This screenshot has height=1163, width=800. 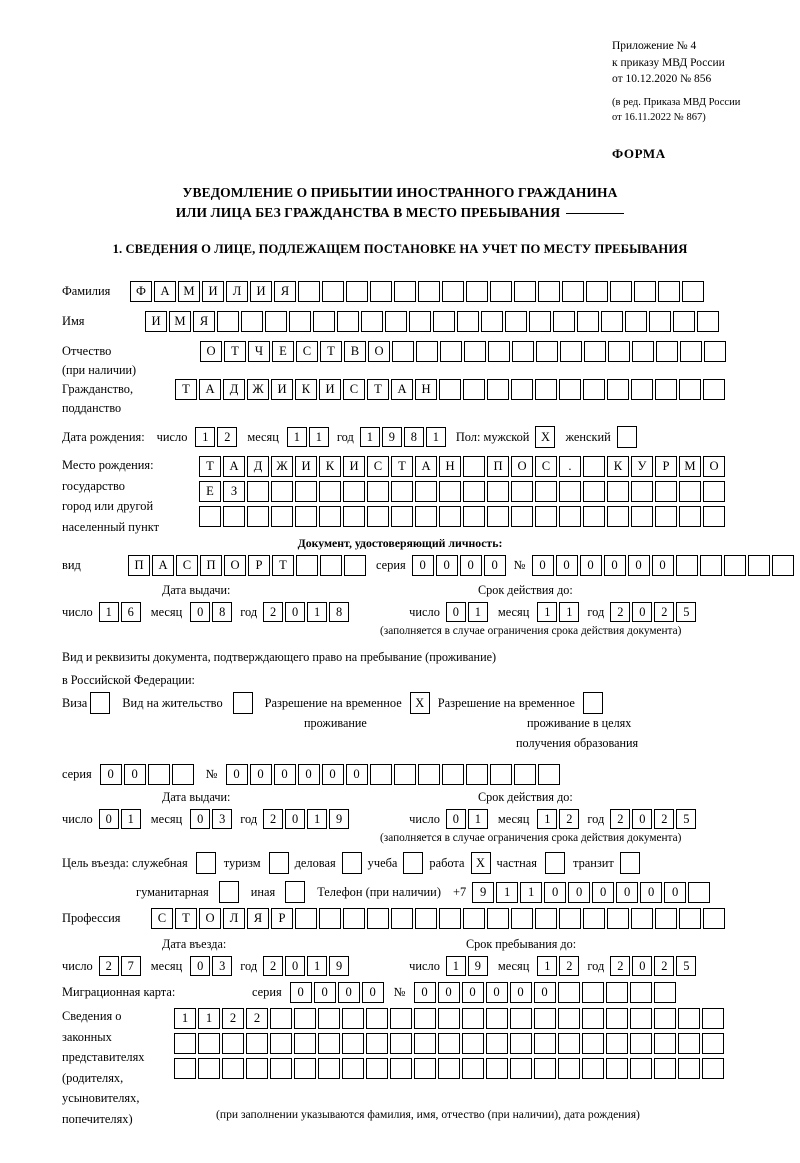 I want to click on char-cell: П, so click(x=139, y=565).